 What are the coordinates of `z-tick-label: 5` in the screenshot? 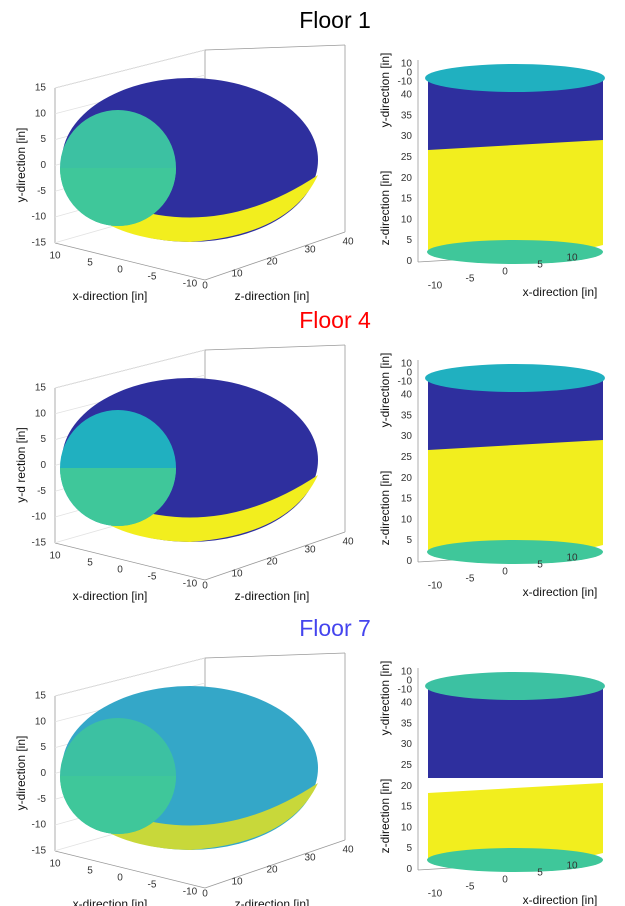 It's located at (409, 240).